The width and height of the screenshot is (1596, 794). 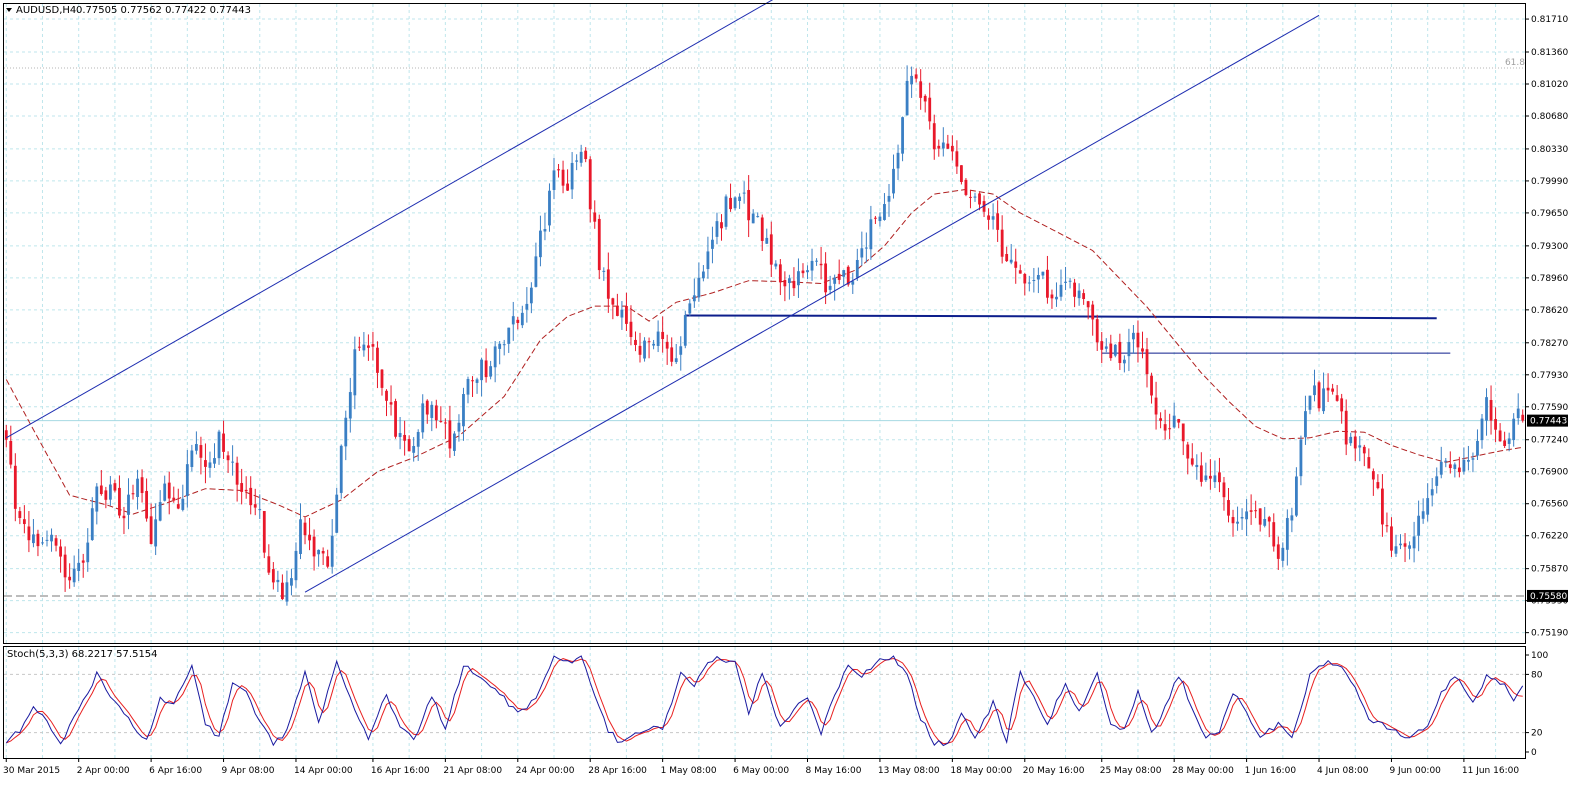 I want to click on current-price-tag: 0.77443, so click(x=1547, y=420).